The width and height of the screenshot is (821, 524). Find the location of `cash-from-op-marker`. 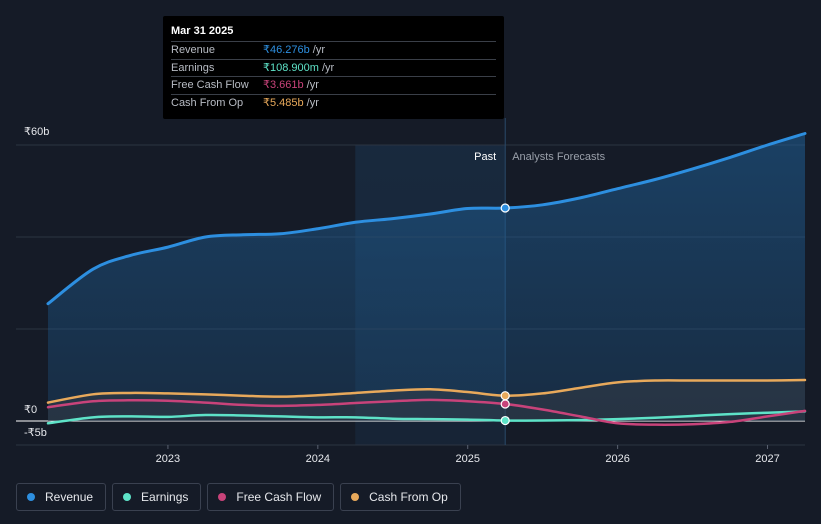

cash-from-op-marker is located at coordinates (505, 396).